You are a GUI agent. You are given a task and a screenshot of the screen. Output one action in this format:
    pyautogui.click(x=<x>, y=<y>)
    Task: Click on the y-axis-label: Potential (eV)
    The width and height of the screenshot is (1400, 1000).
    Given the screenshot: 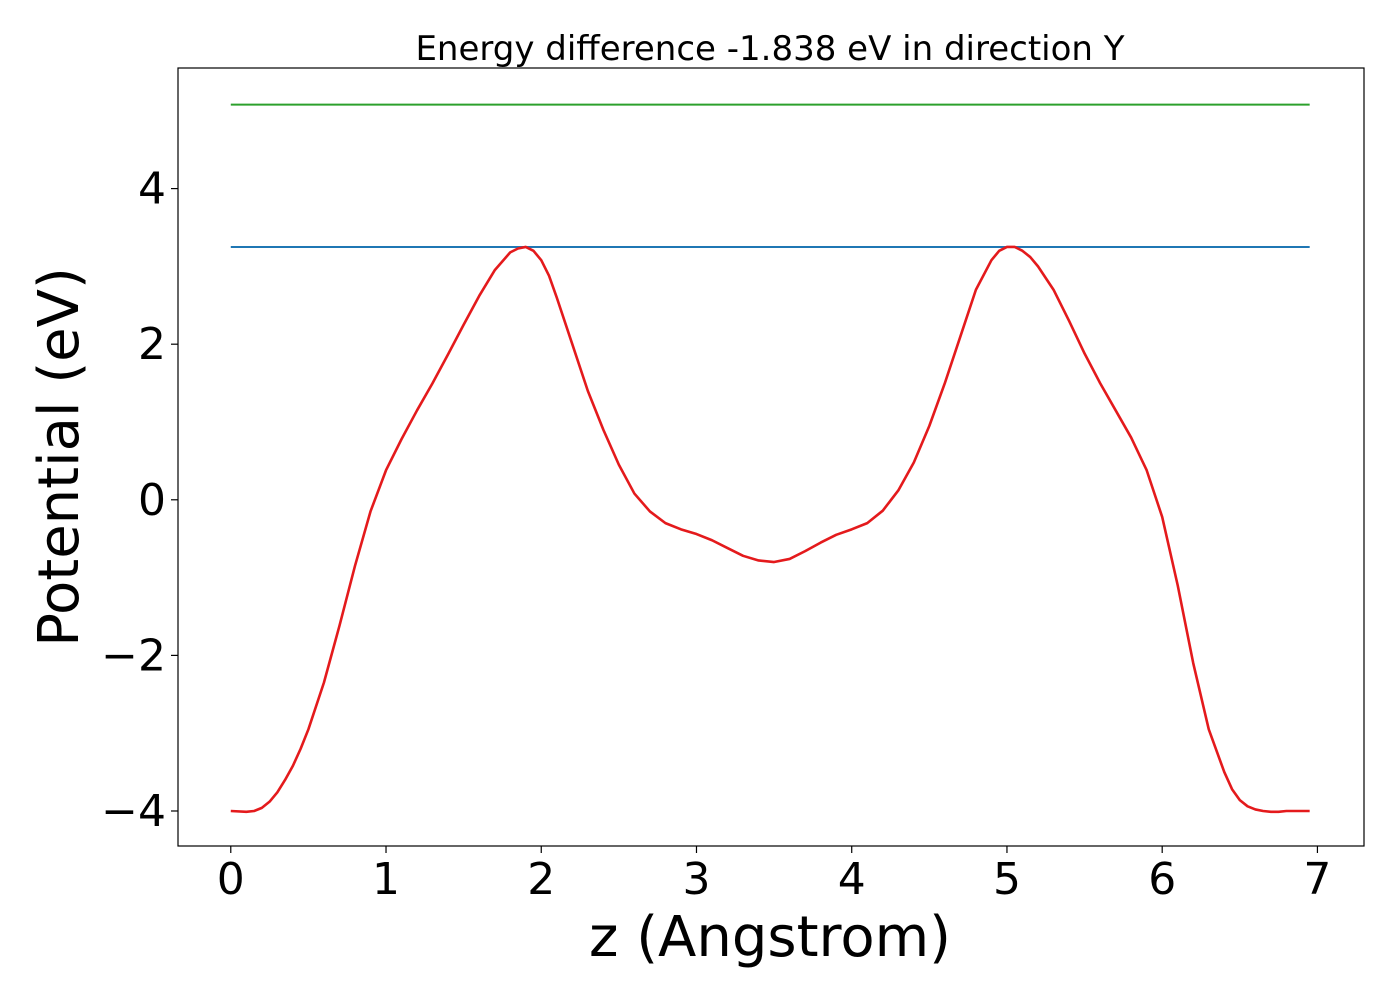 What is the action you would take?
    pyautogui.click(x=59, y=457)
    